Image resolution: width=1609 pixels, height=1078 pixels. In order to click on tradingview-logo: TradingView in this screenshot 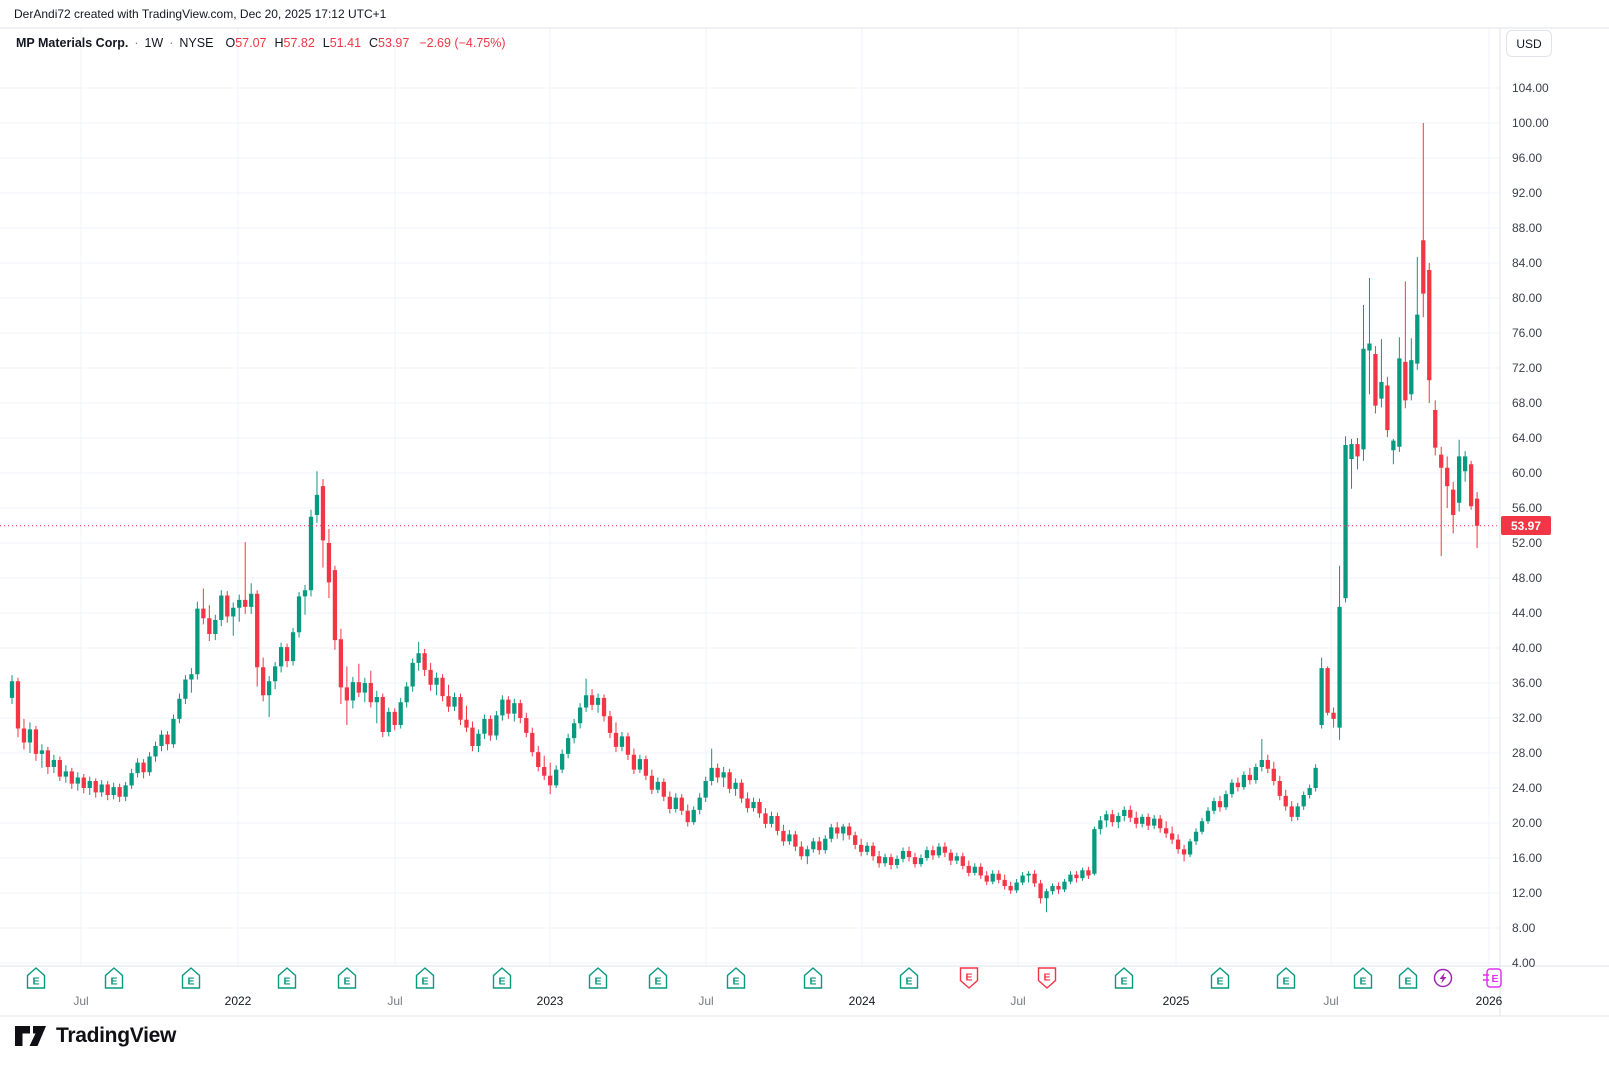, I will do `click(95, 1036)`.